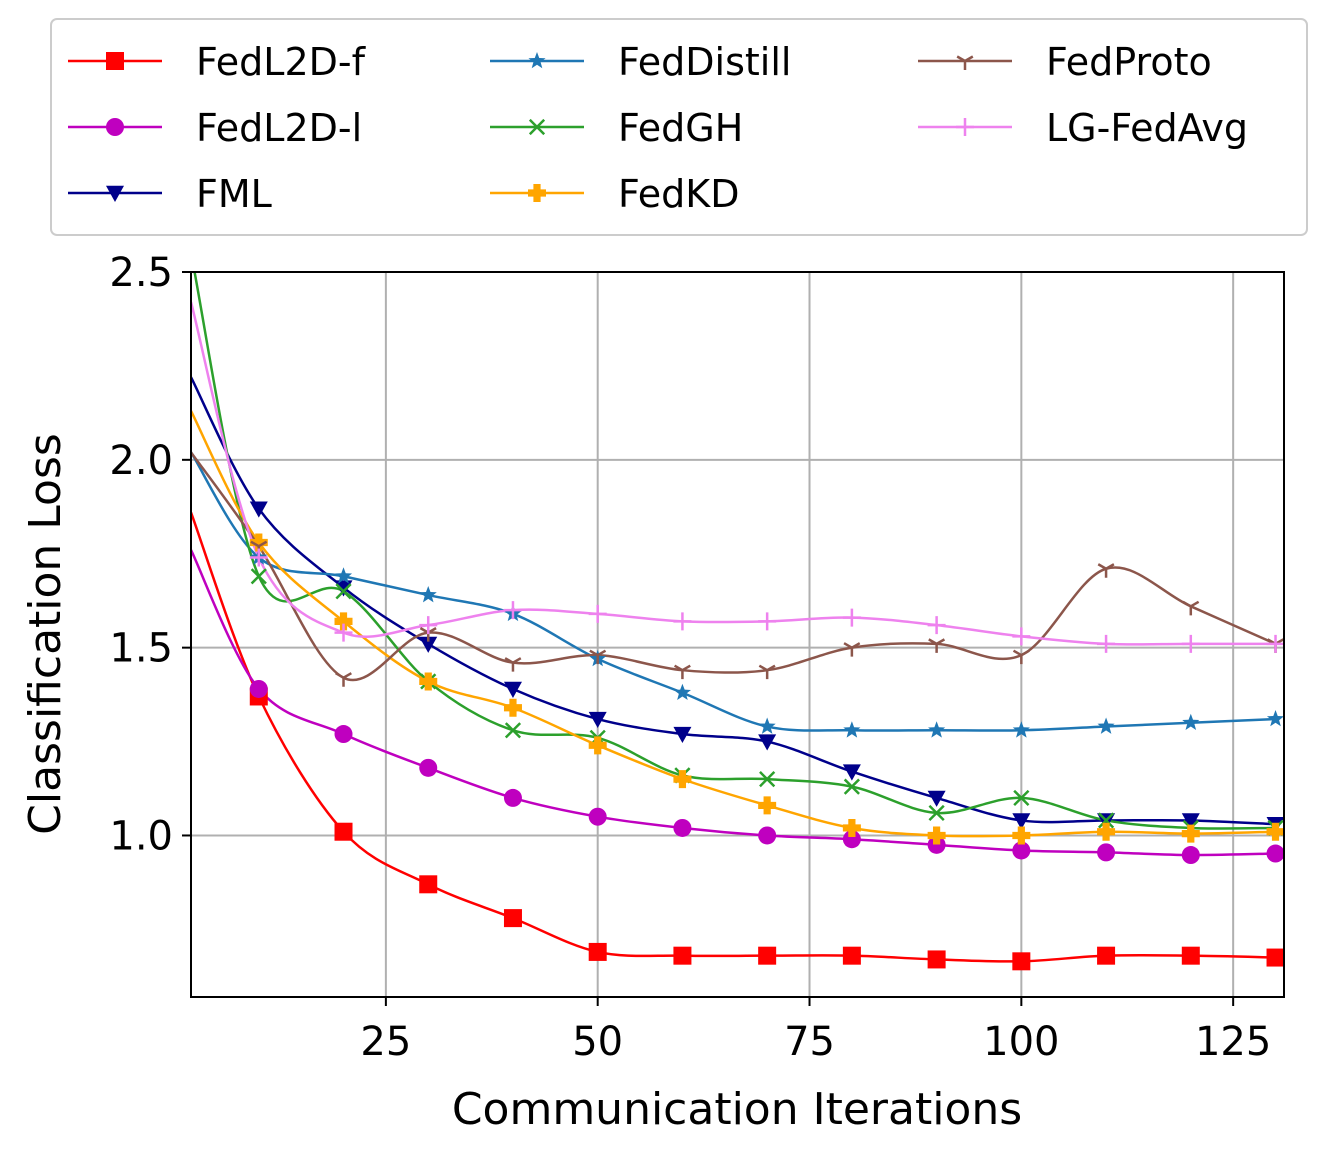  What do you see at coordinates (279, 128) in the screenshot?
I see `legend-label: FedL2D-l` at bounding box center [279, 128].